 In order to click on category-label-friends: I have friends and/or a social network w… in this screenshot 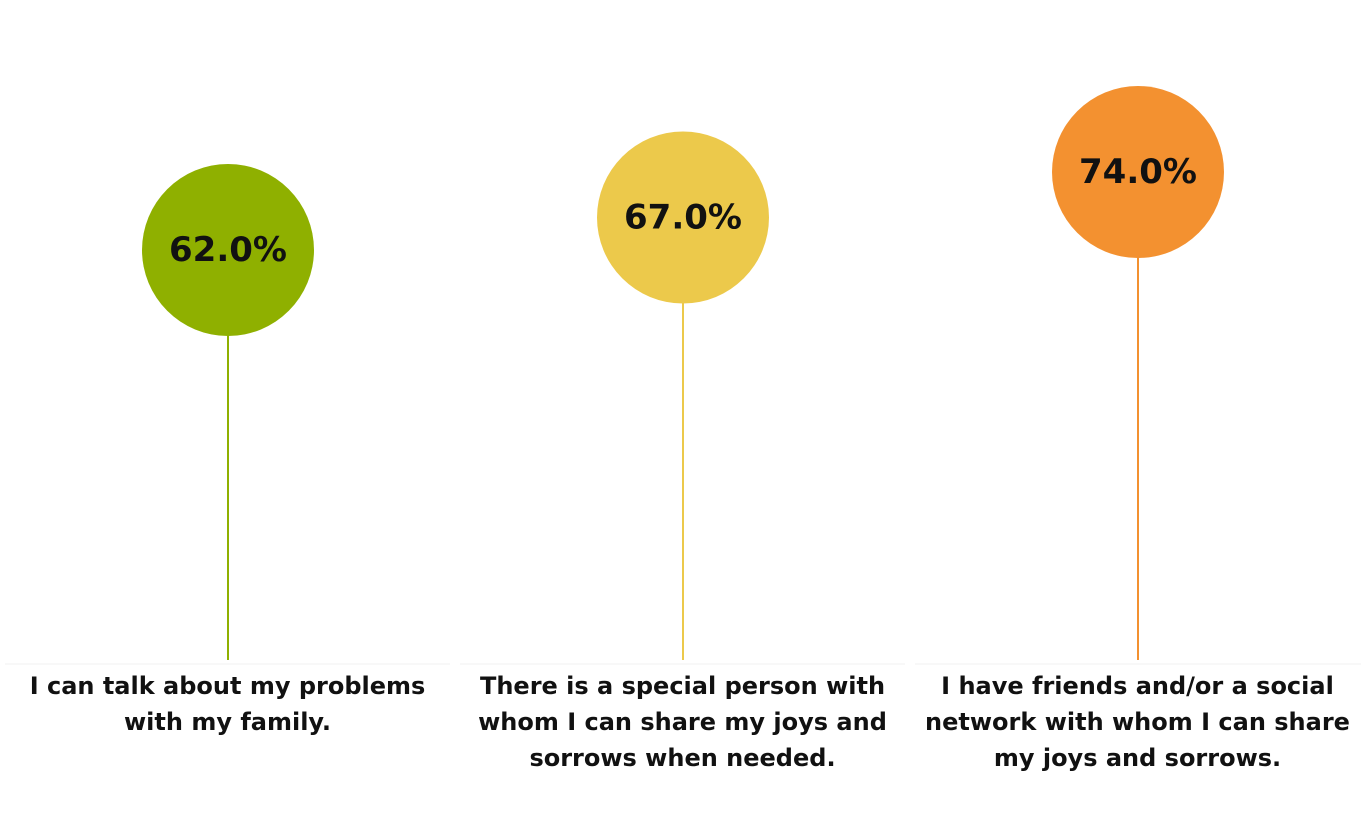, I will do `click(1137, 722)`.